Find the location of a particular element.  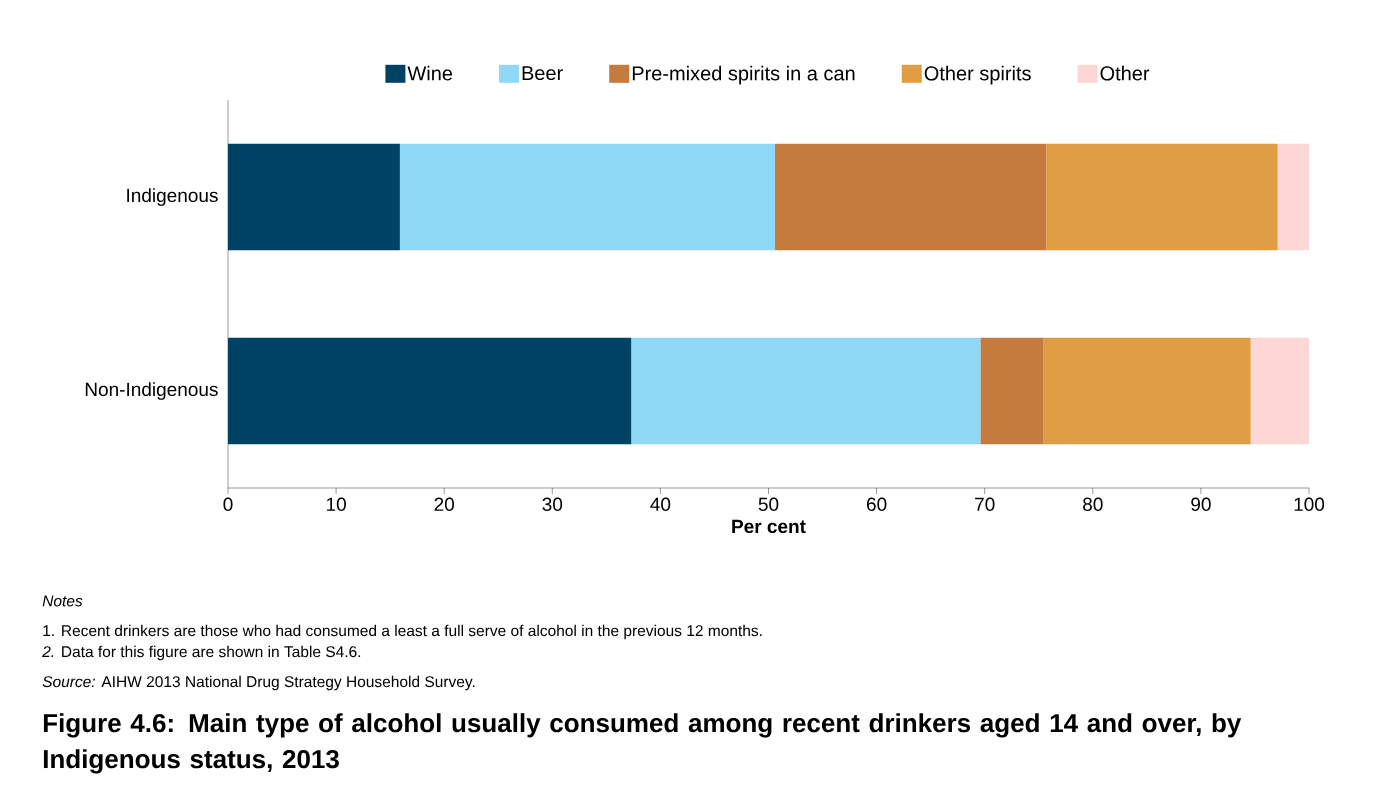

x-tick-label: 100 is located at coordinates (1309, 504).